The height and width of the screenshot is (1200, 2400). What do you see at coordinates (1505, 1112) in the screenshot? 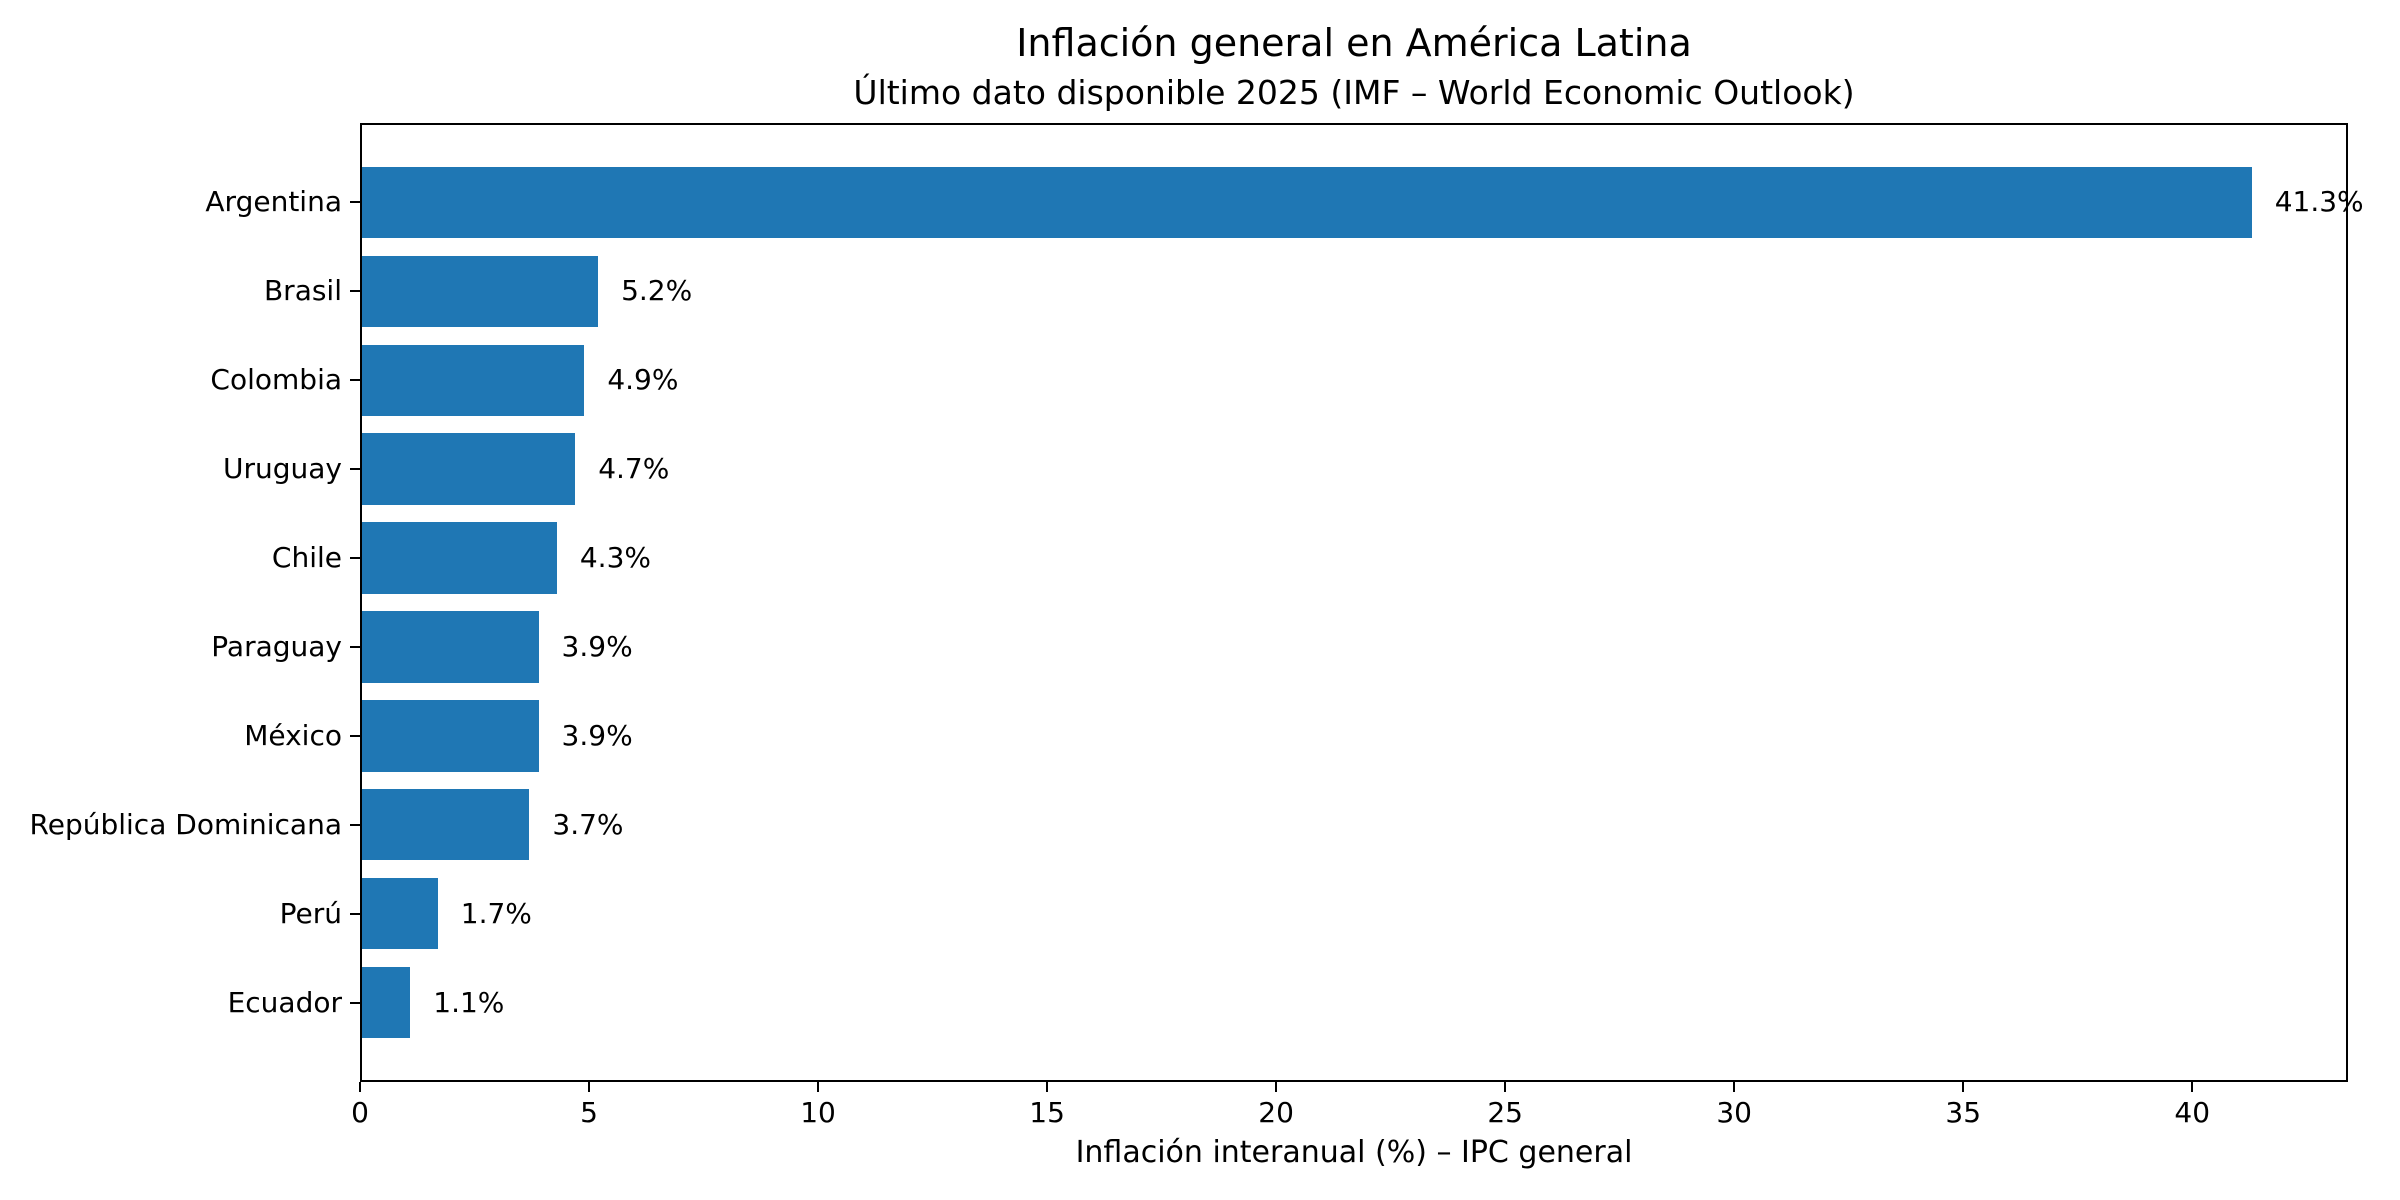
I see `x-tick-label-25: 25` at bounding box center [1505, 1112].